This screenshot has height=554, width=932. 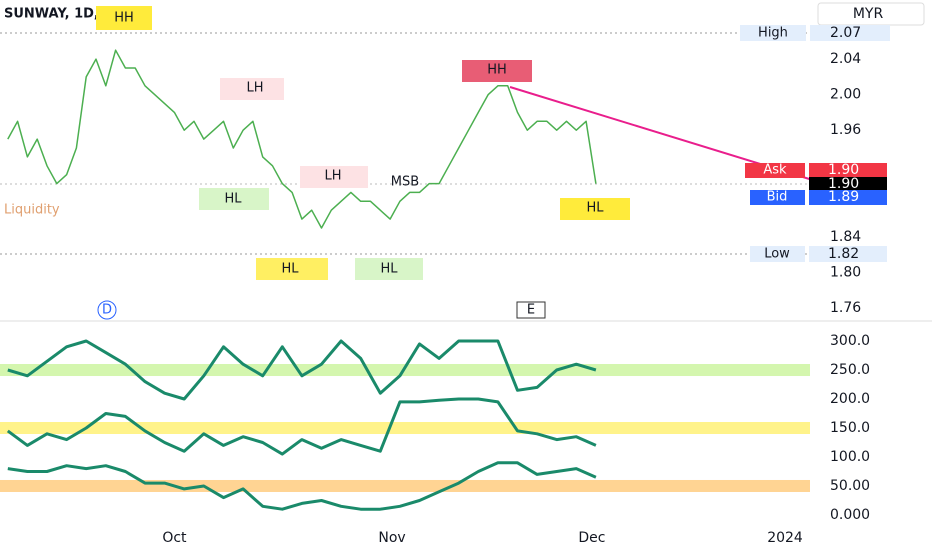 What do you see at coordinates (591, 538) in the screenshot?
I see `x-tick-label: Dec` at bounding box center [591, 538].